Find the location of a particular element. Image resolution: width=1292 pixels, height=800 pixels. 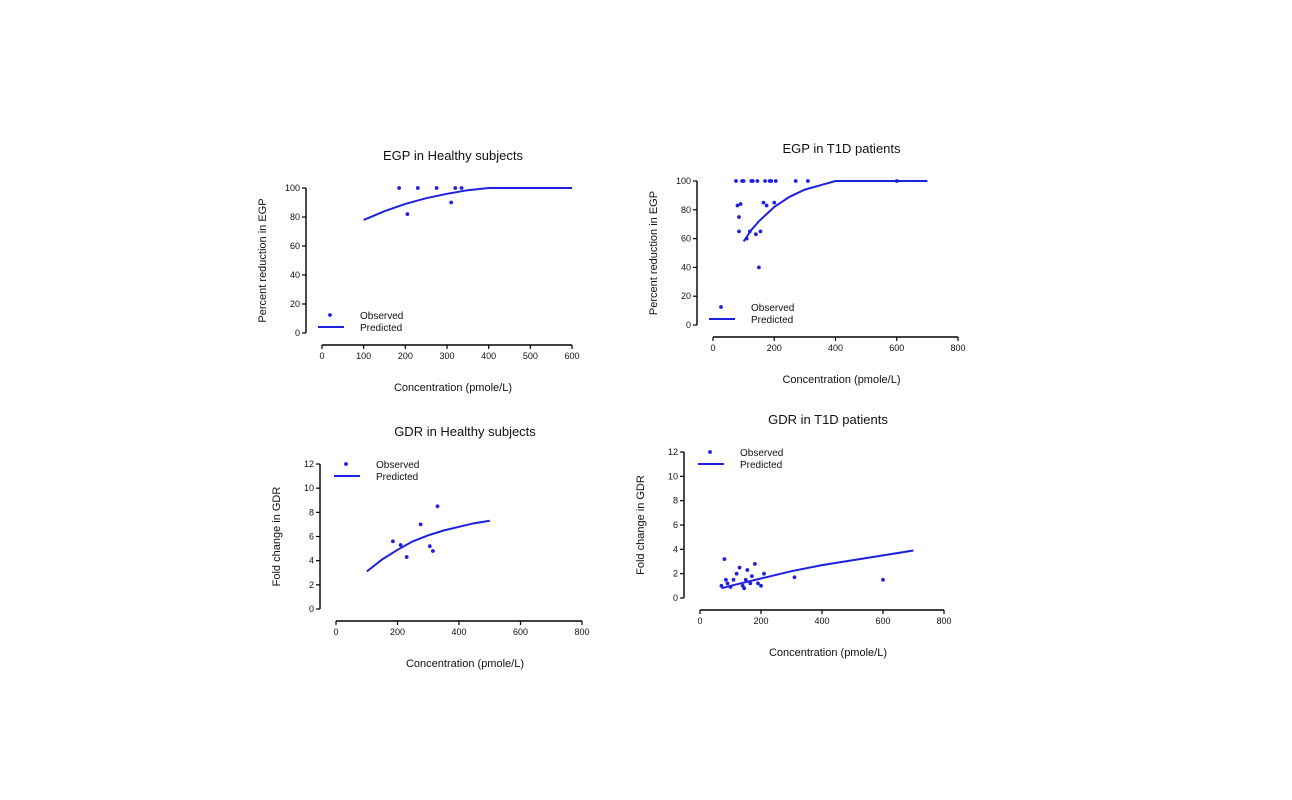

chart-title: GDR in Healthy subjects is located at coordinates (465, 431).